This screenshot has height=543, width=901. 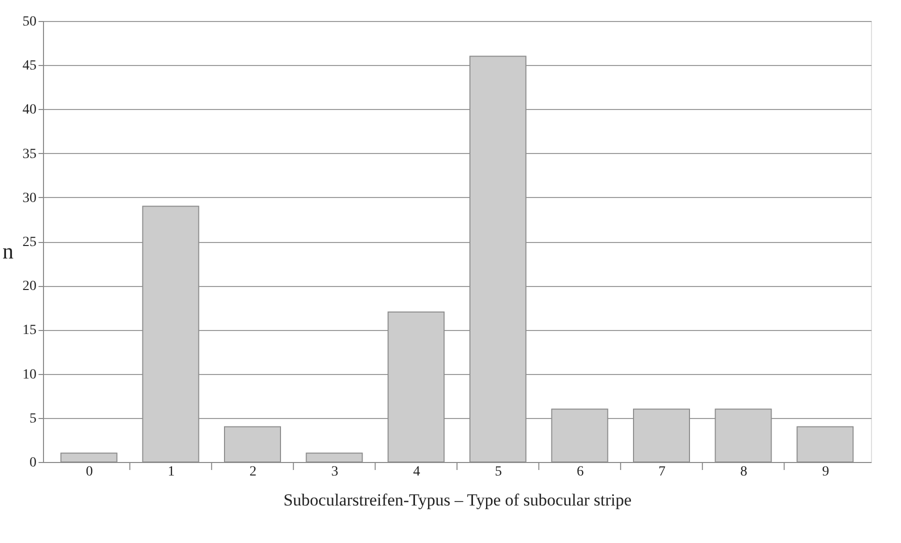 I want to click on y-tick-label: 30, so click(x=29, y=198).